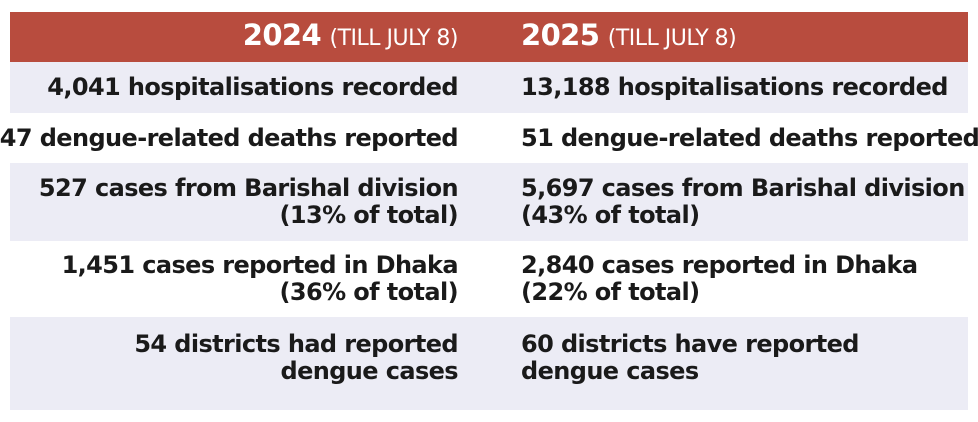 The height and width of the screenshot is (422, 978). I want to click on table-header: 2024 (TILL JULY 8) 2025 (TILL JULY 8), so click(489, 37).